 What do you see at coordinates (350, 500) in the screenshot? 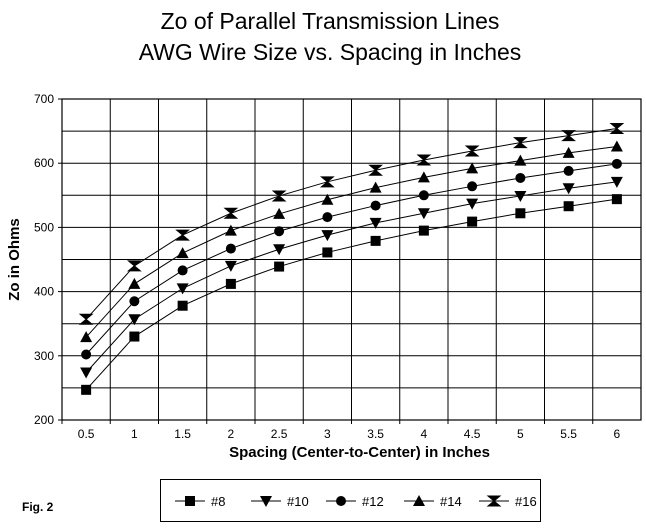
I see `chart-legend: #8 #10 #12 #14 #16` at bounding box center [350, 500].